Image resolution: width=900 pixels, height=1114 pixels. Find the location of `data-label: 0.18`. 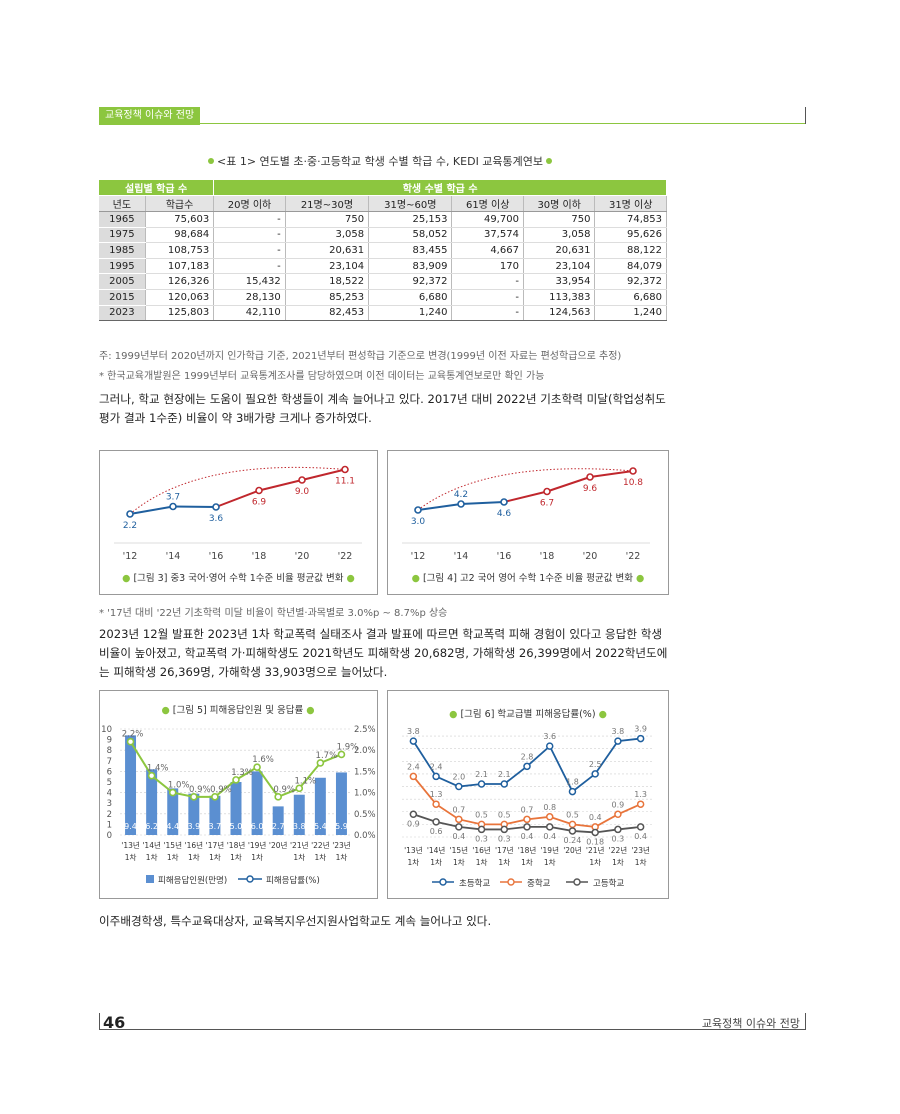

data-label: 0.18 is located at coordinates (595, 841).